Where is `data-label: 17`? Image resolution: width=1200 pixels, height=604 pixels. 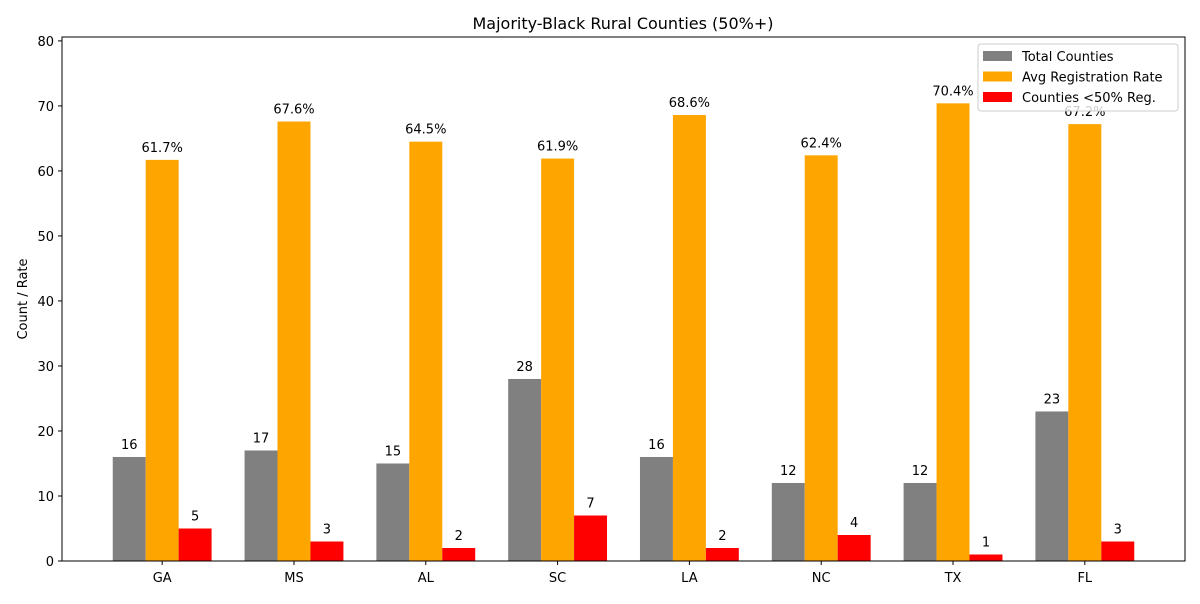 data-label: 17 is located at coordinates (261, 438).